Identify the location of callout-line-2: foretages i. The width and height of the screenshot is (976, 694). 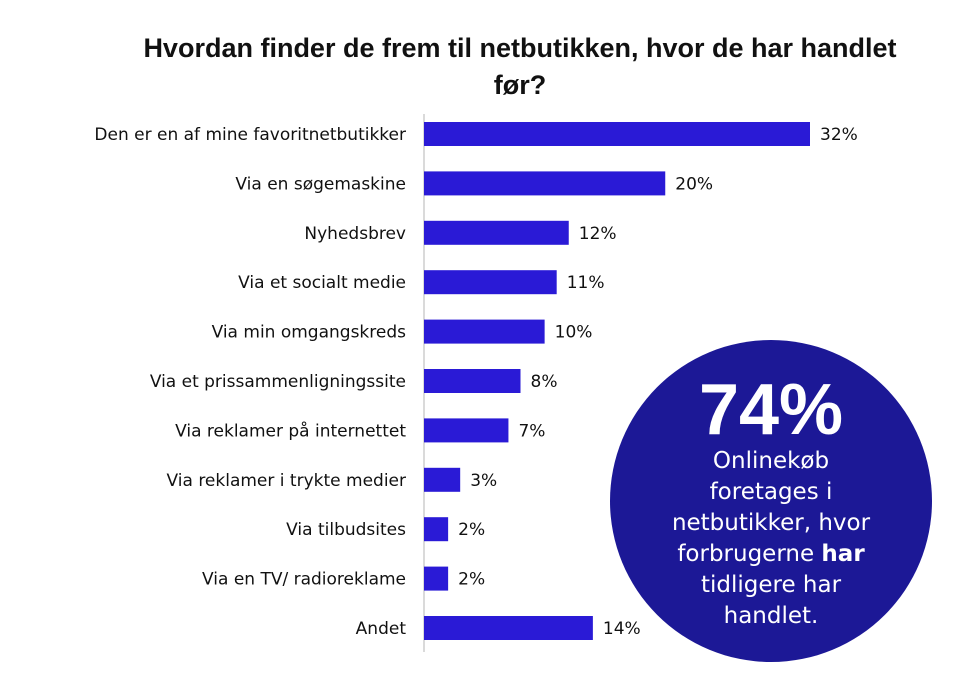
(771, 492).